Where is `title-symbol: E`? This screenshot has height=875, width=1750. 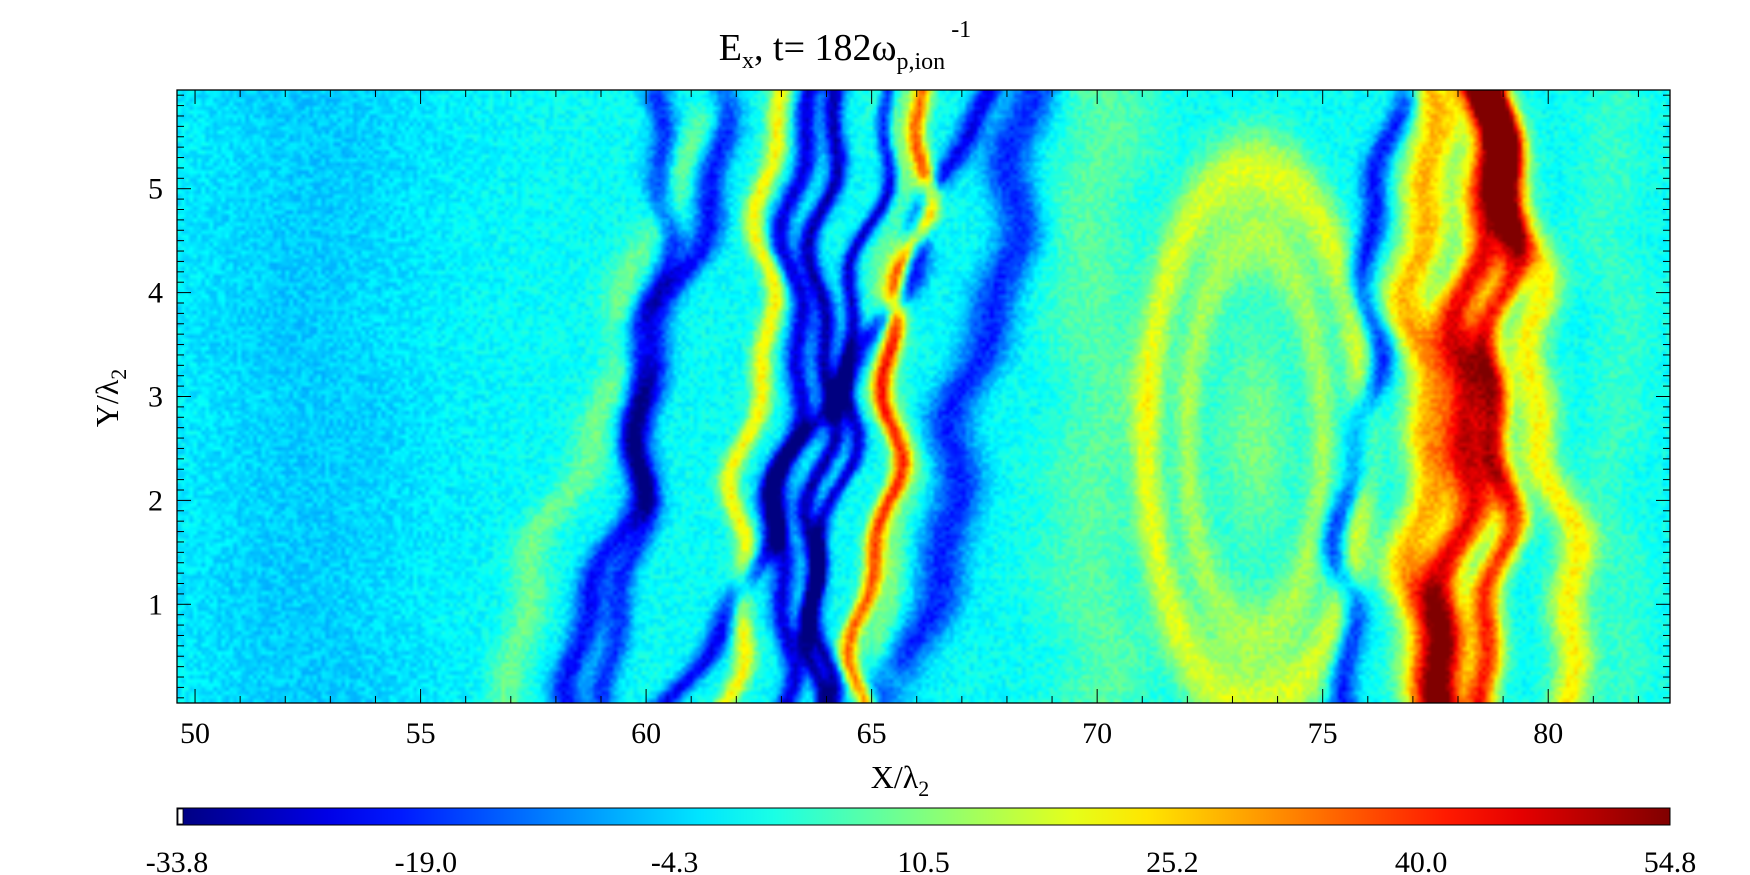 title-symbol: E is located at coordinates (730, 48).